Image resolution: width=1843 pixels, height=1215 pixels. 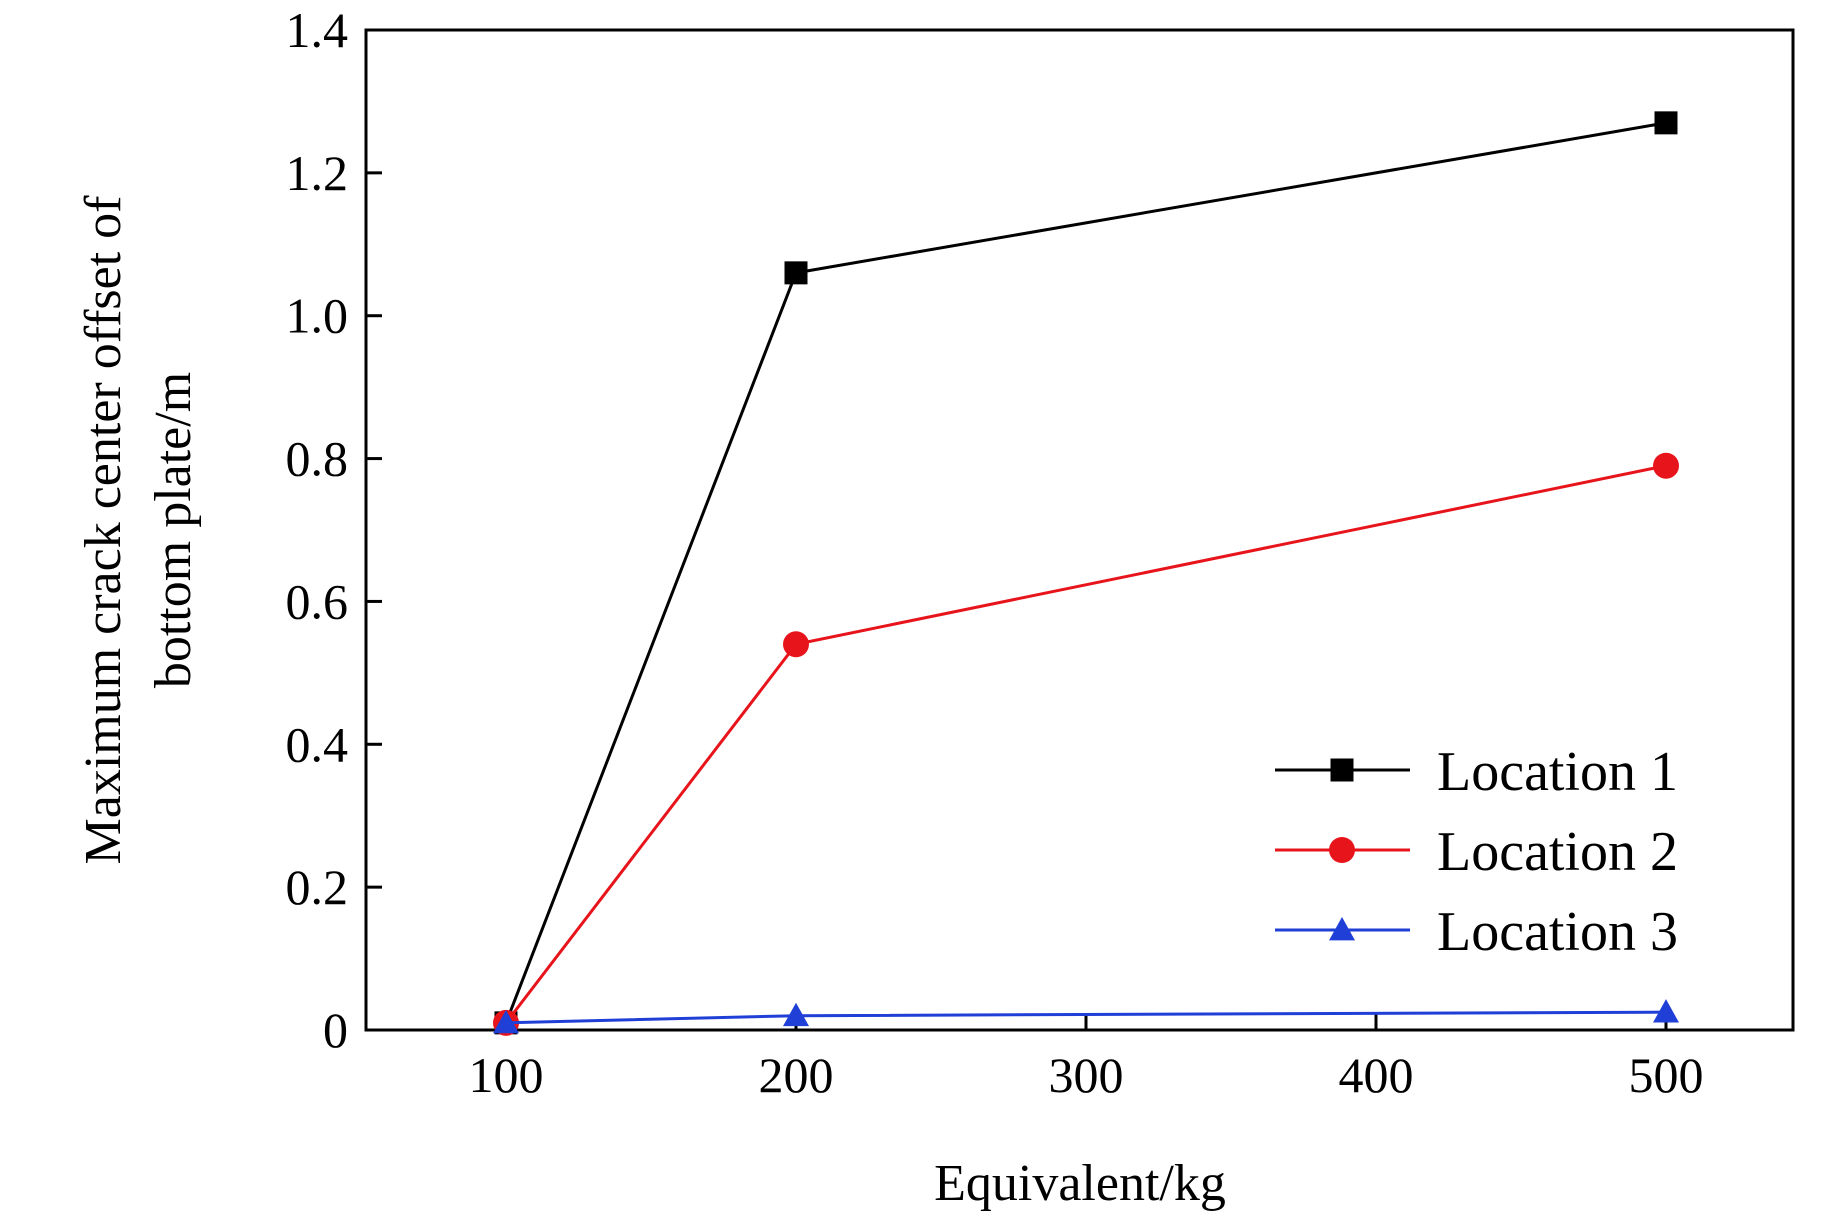 I want to click on y-axis-title-line-1: Maximum crack center offset of, so click(x=103, y=530).